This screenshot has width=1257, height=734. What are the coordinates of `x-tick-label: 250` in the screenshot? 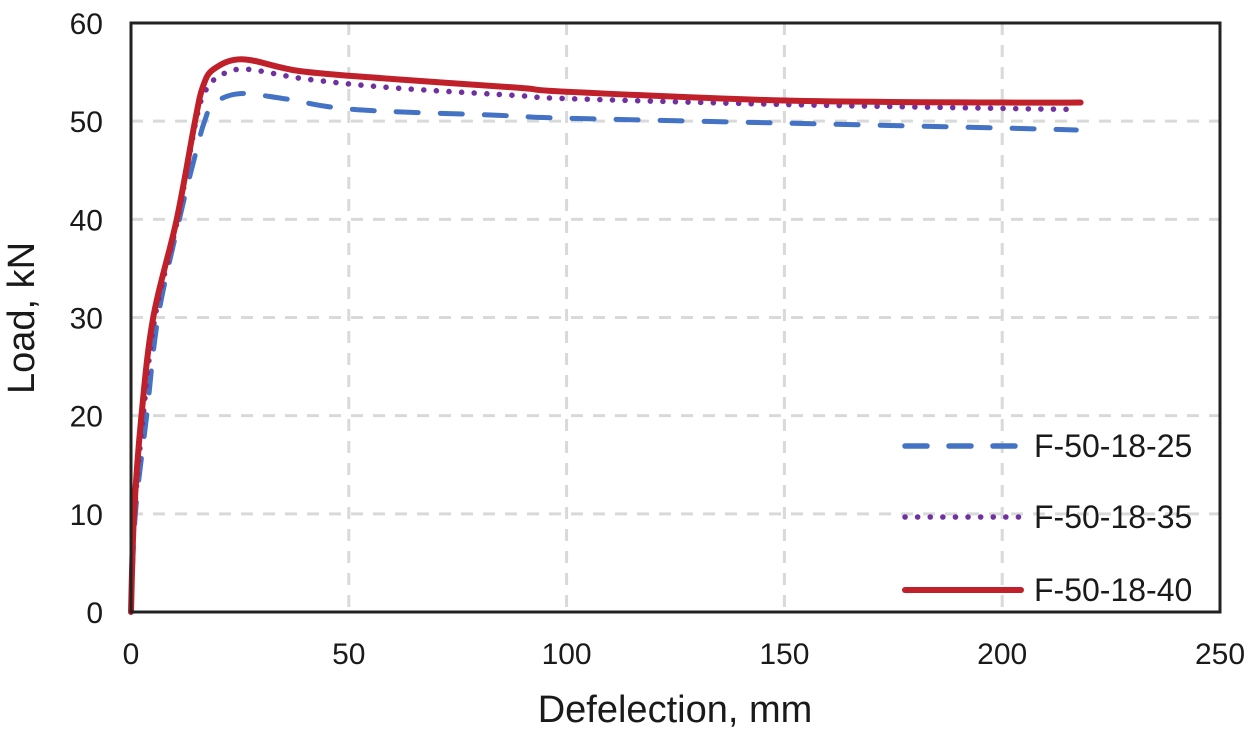 It's located at (1220, 654).